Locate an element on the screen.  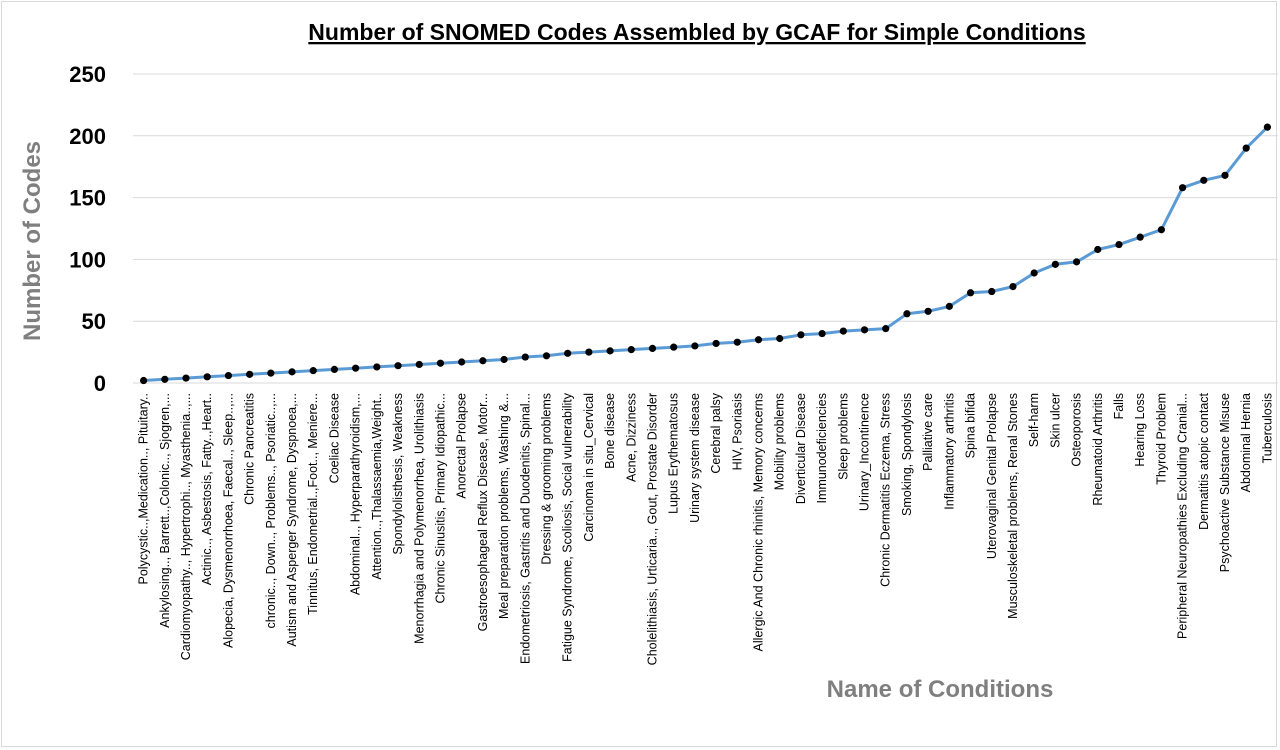
x-tick-label: Dressing & grooming problems is located at coordinates (546, 479).